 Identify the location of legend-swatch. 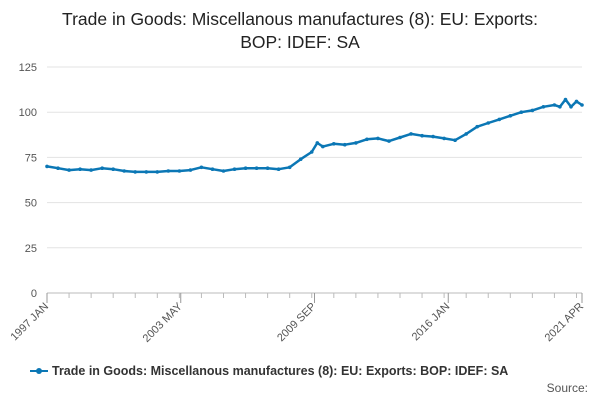
(39, 371).